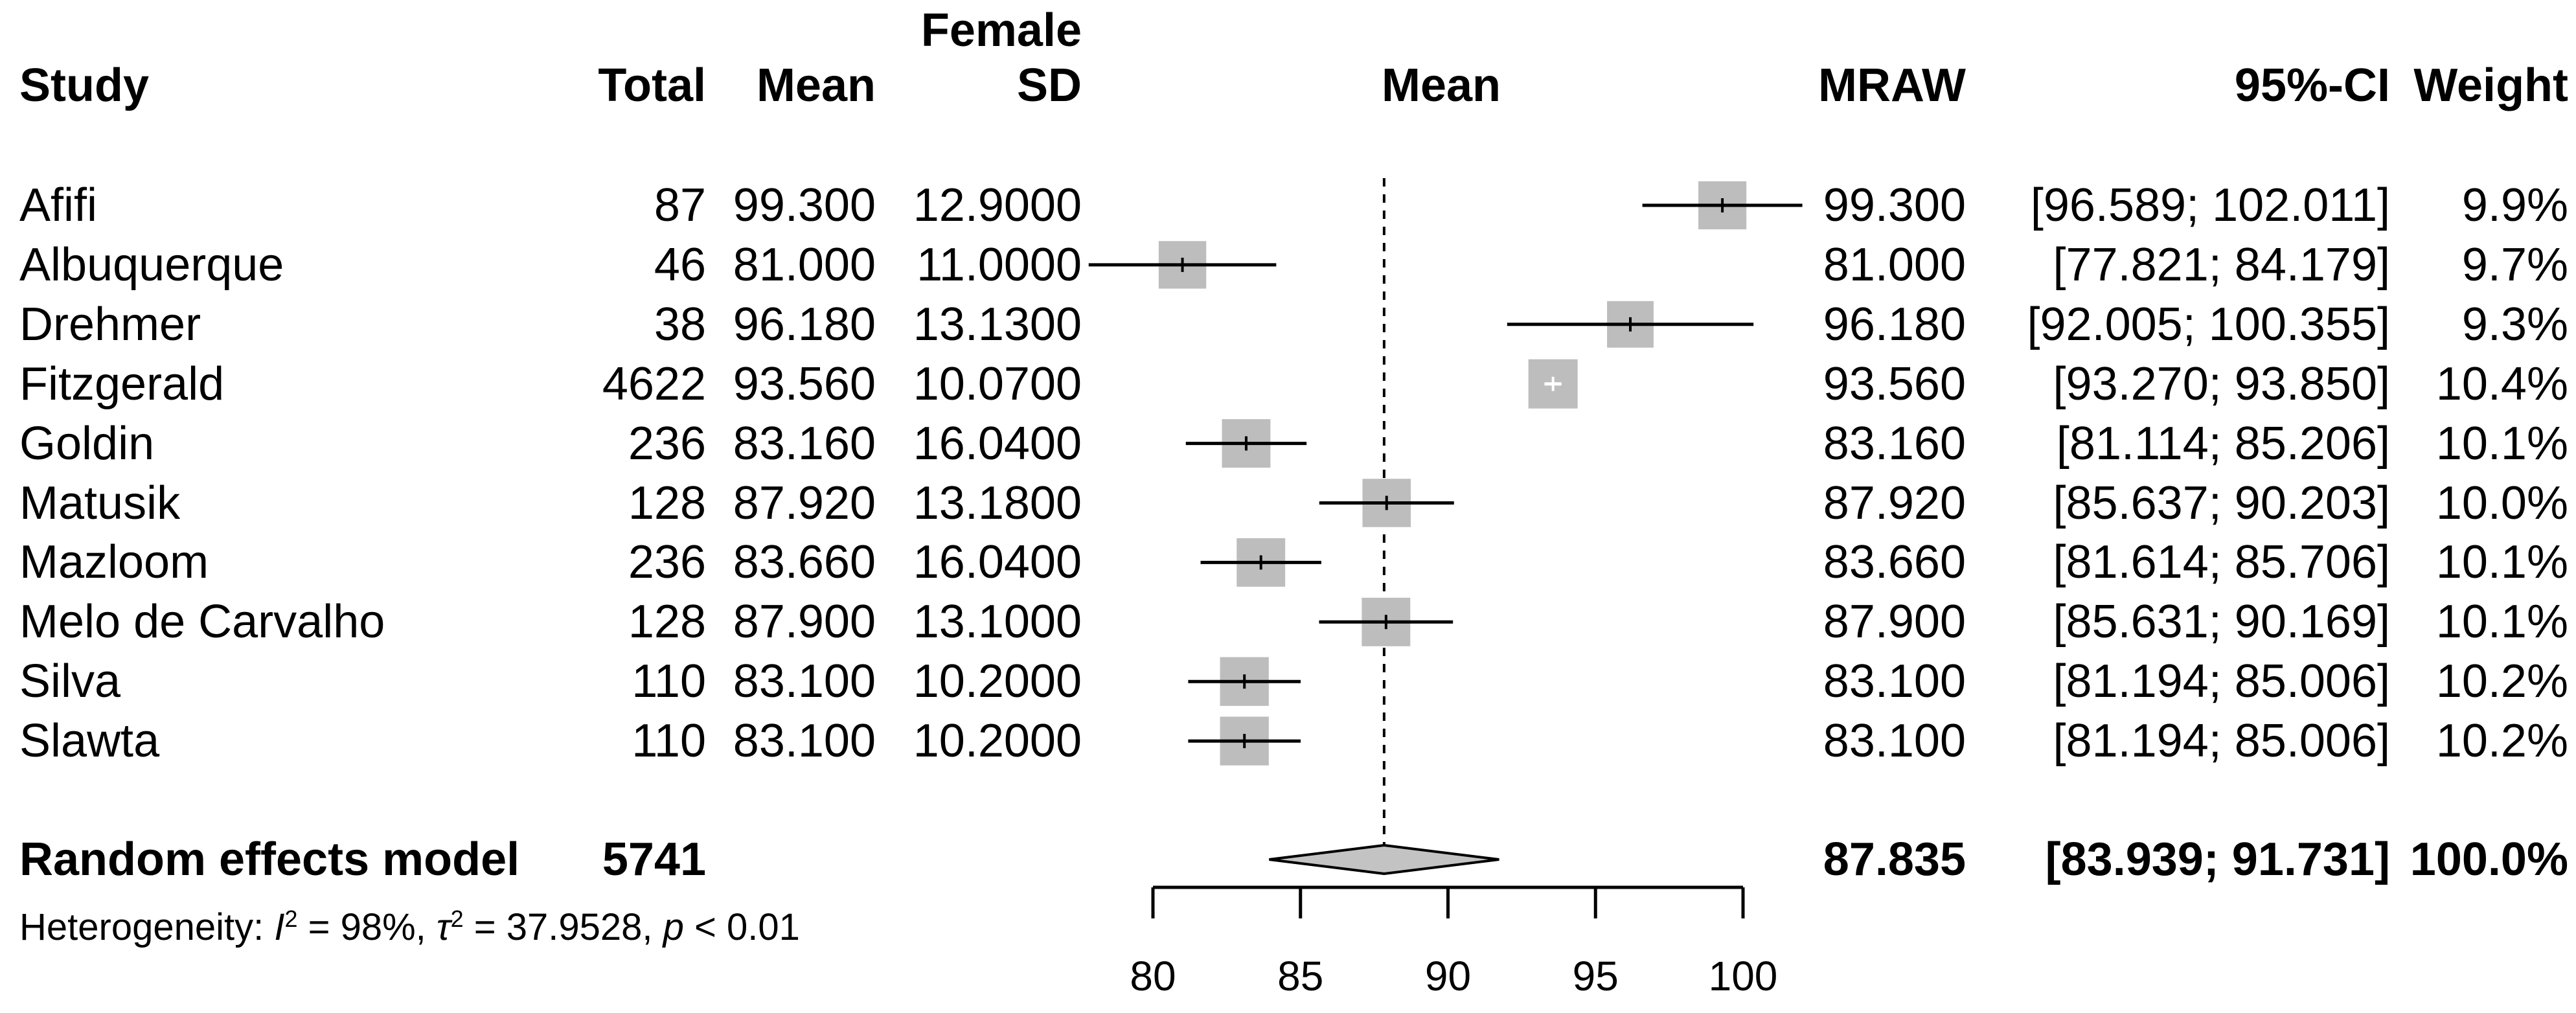 Image resolution: width=2576 pixels, height=1013 pixels. I want to click on summary-weight: 100.0%, so click(2489, 860).